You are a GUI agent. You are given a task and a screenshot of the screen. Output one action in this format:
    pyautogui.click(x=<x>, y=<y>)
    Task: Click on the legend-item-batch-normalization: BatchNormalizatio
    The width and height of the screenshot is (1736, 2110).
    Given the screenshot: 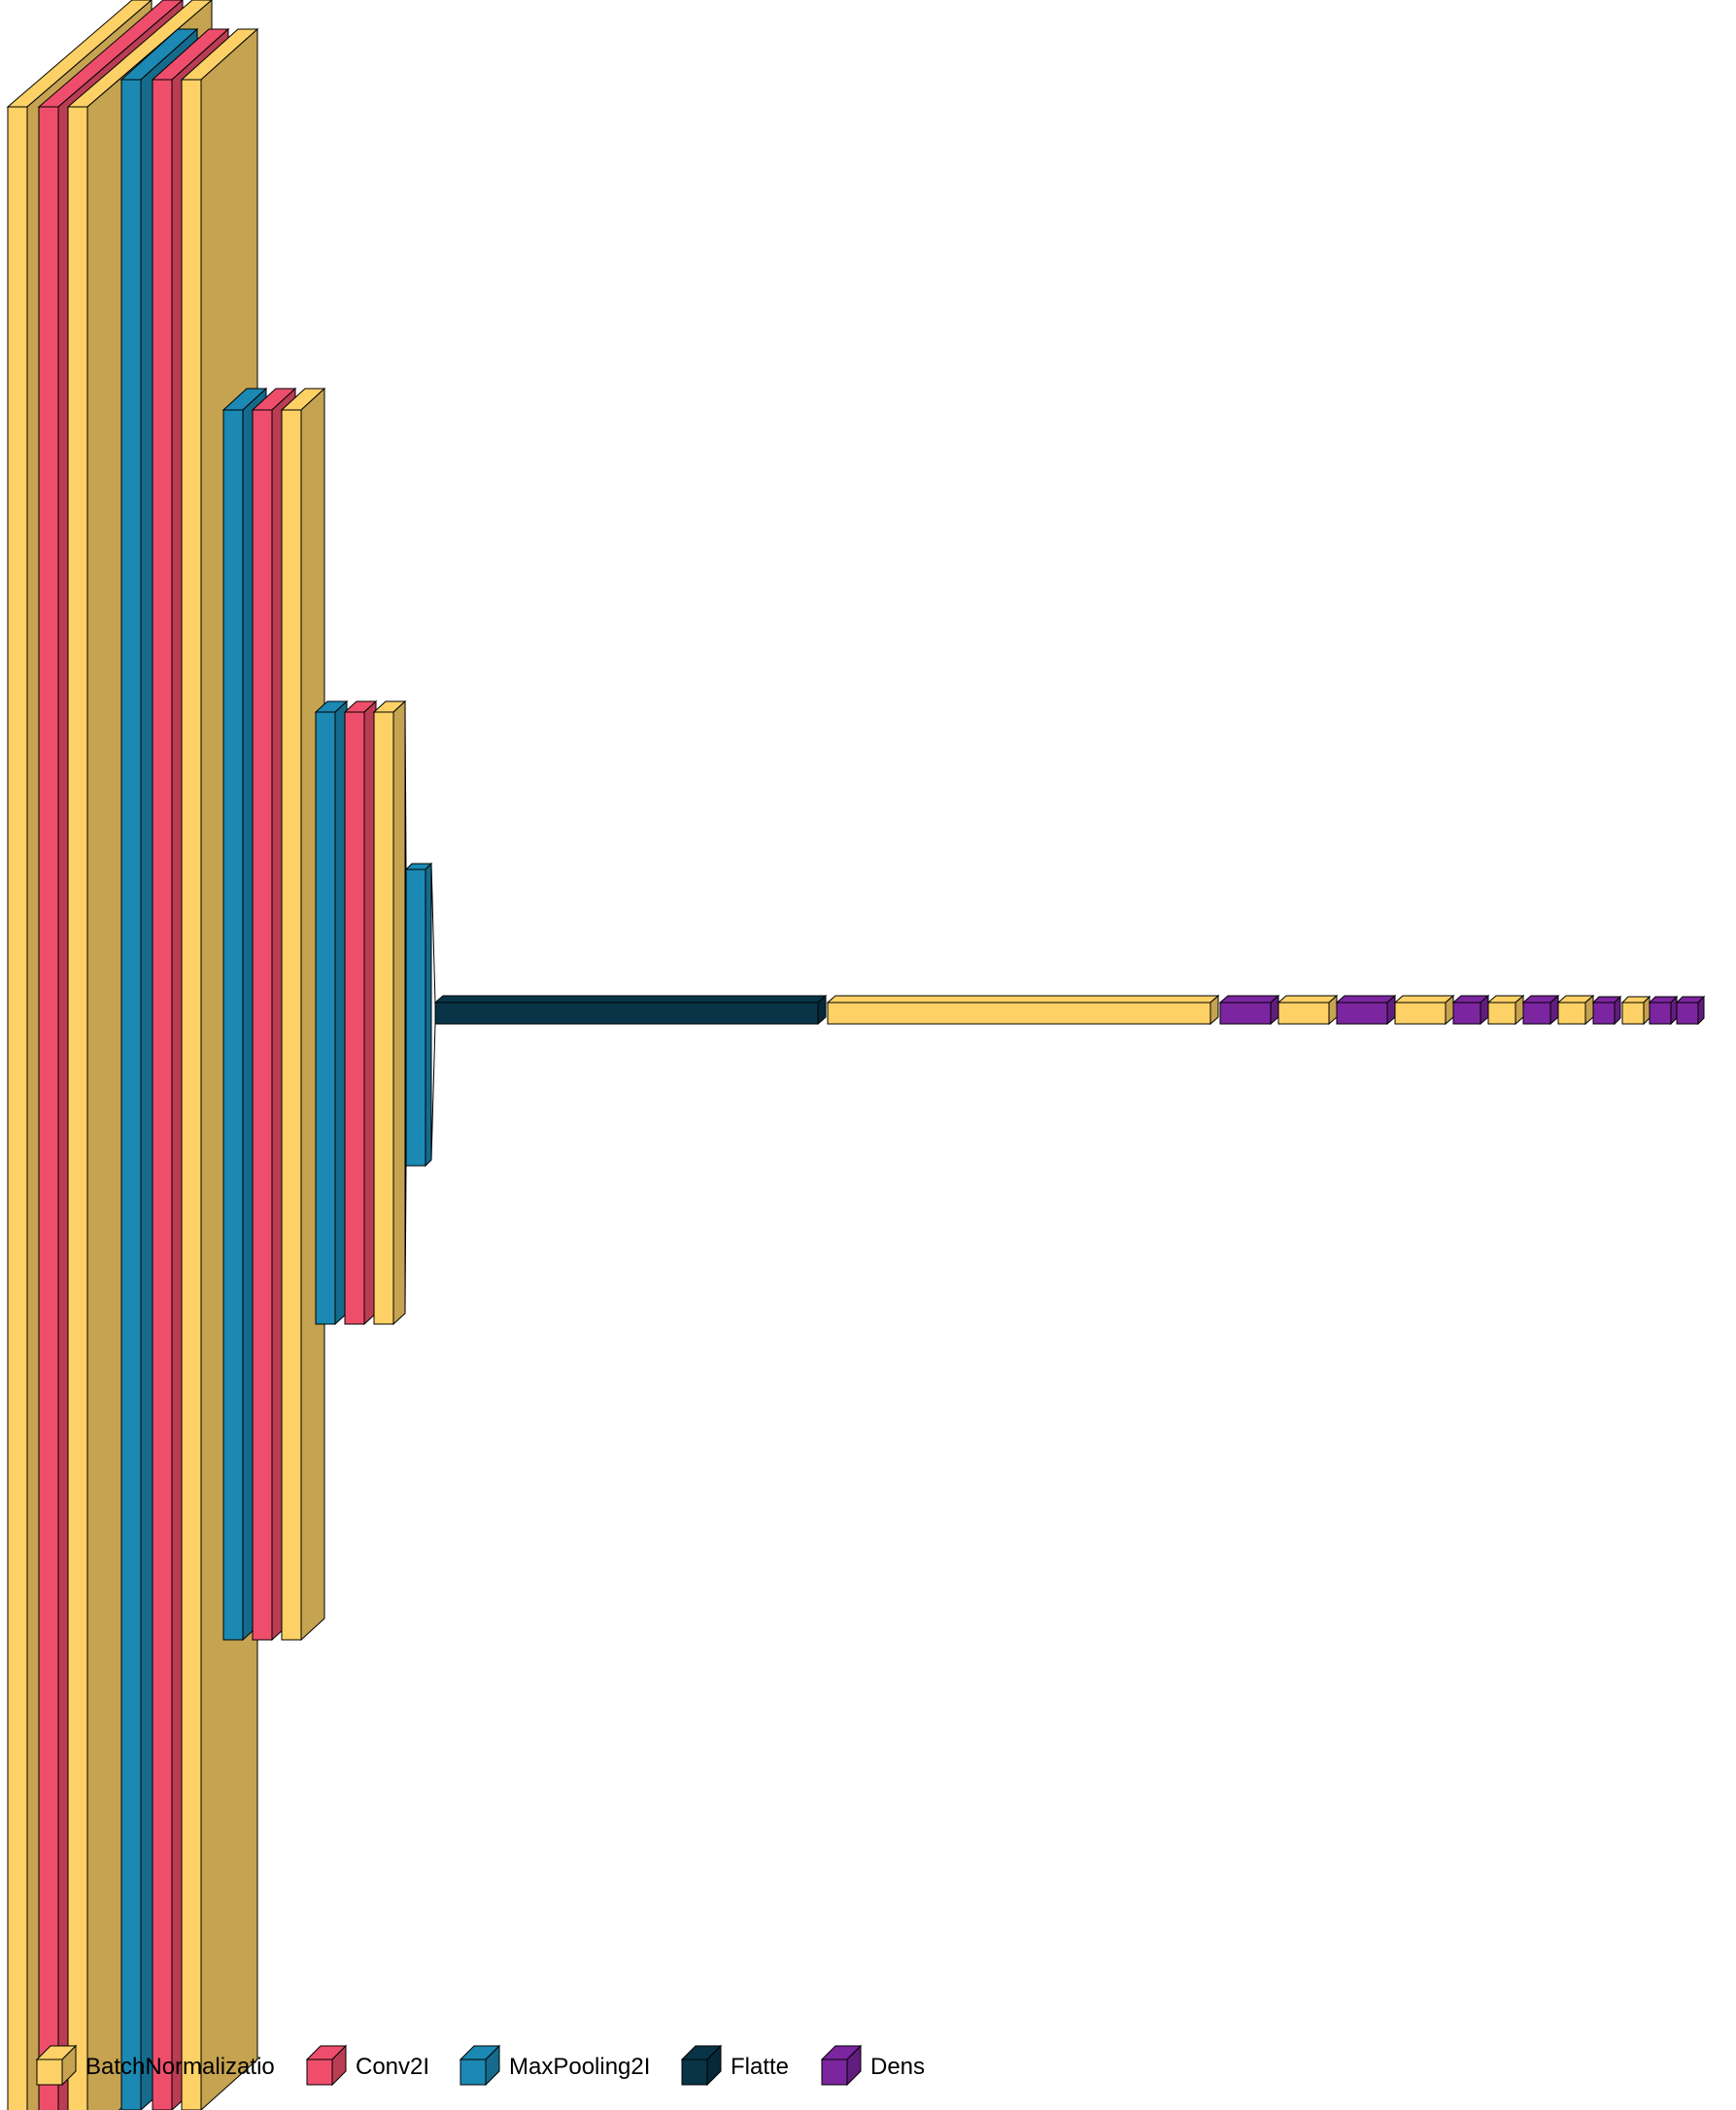 What is the action you would take?
    pyautogui.click(x=155, y=2065)
    